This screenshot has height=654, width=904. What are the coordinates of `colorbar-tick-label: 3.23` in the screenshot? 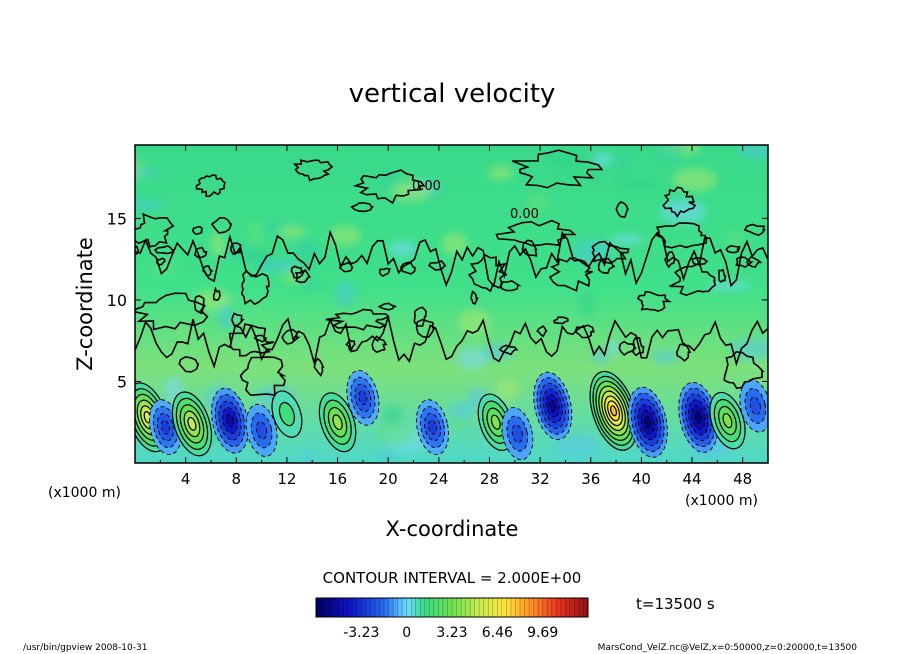 It's located at (451, 633).